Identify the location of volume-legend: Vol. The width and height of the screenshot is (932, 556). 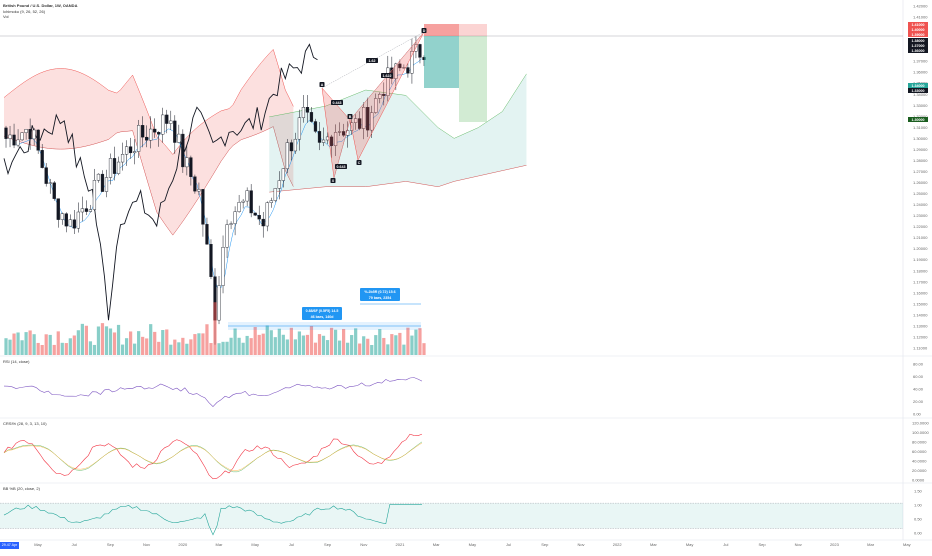
(6, 16).